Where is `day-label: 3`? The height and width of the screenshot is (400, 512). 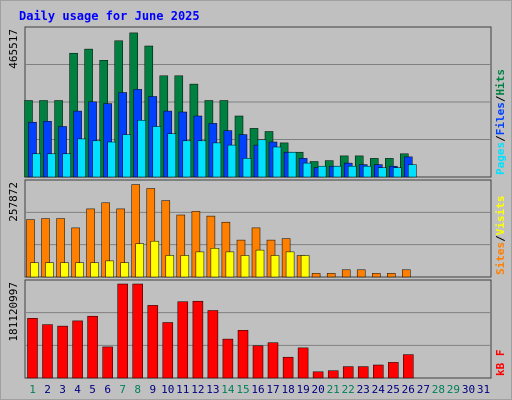 day-label: 3 is located at coordinates (62, 389).